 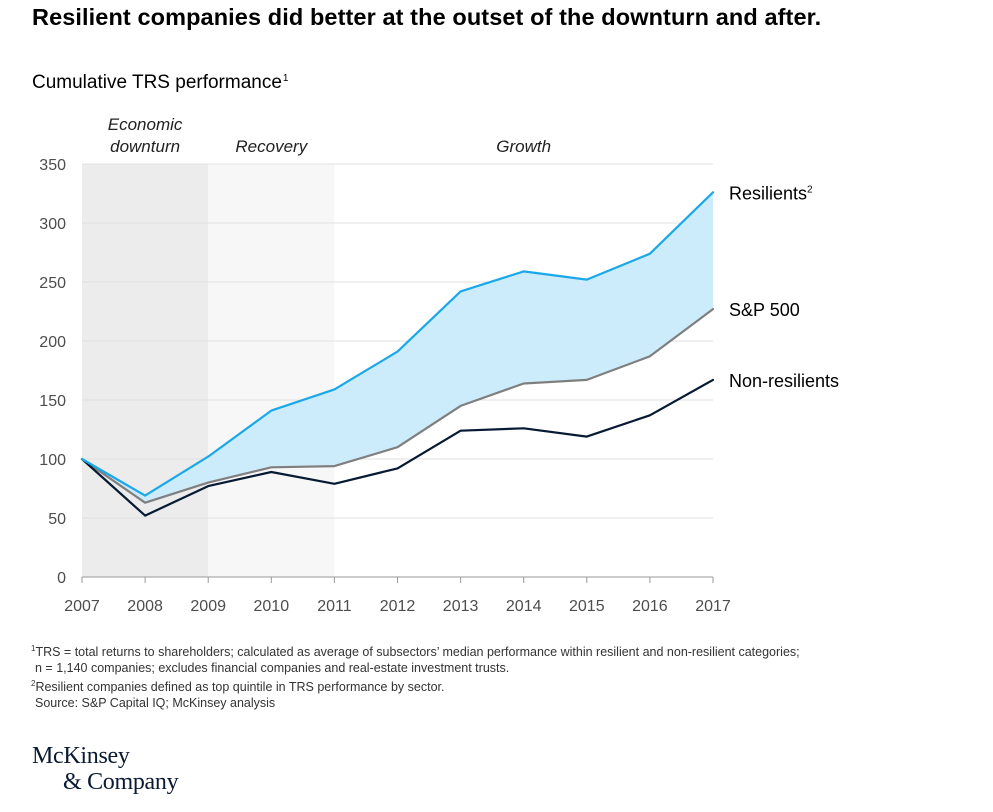 What do you see at coordinates (57, 519) in the screenshot?
I see `y-tick-label-50: 50` at bounding box center [57, 519].